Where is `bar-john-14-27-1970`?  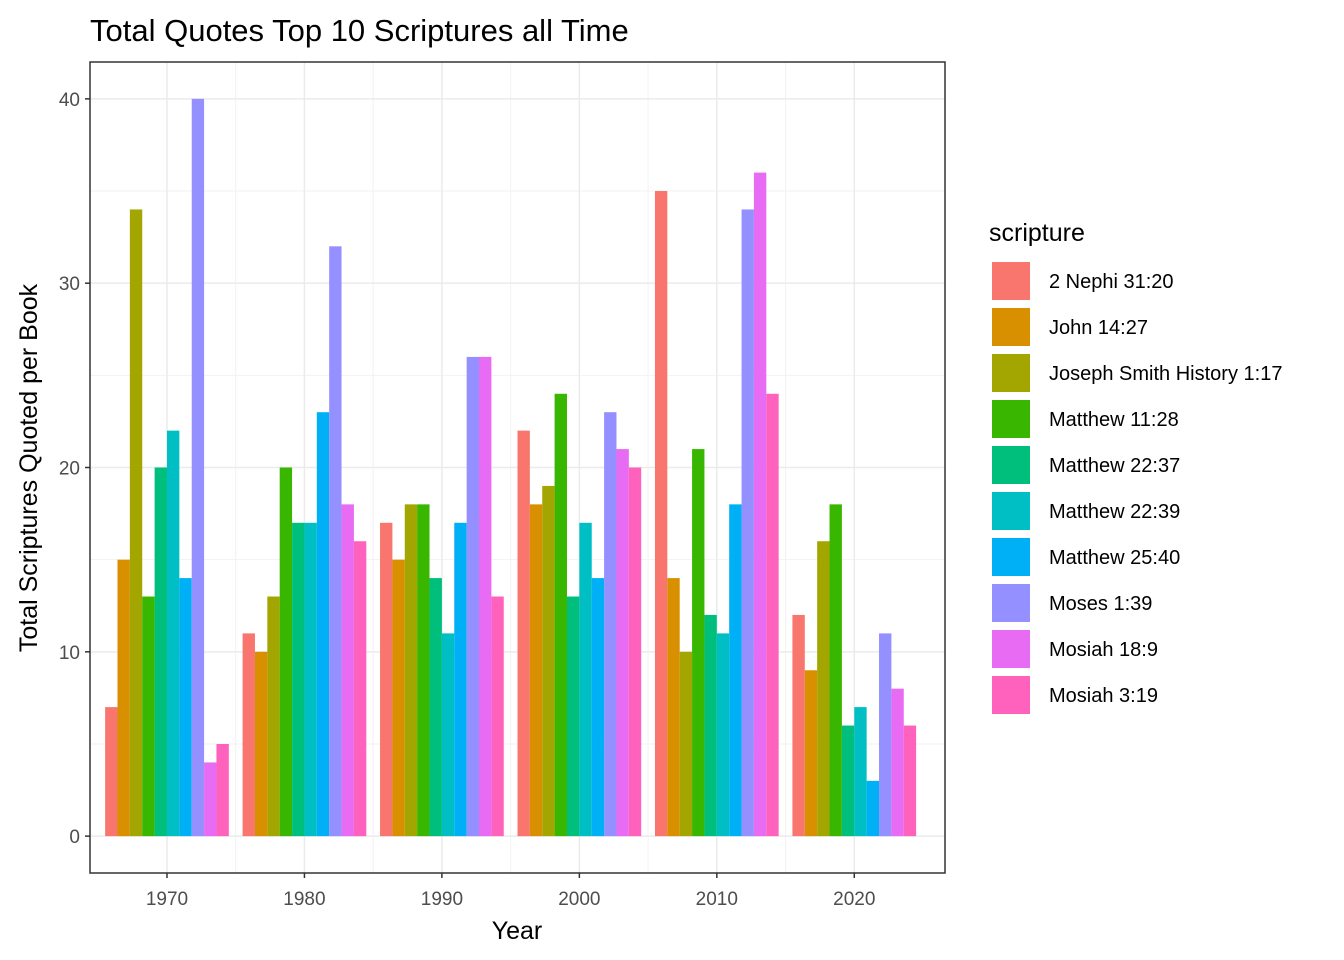
bar-john-14-27-1970 is located at coordinates (123, 698).